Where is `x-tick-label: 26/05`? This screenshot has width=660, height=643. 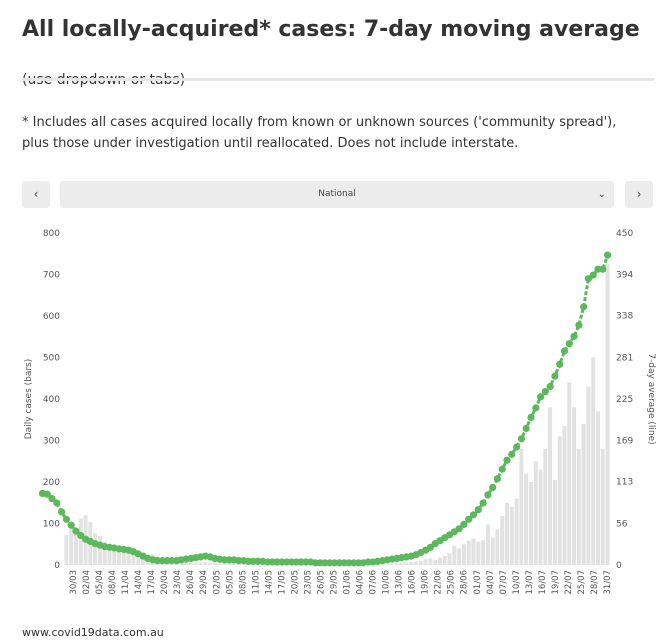 x-tick-label: 26/05 is located at coordinates (322, 582).